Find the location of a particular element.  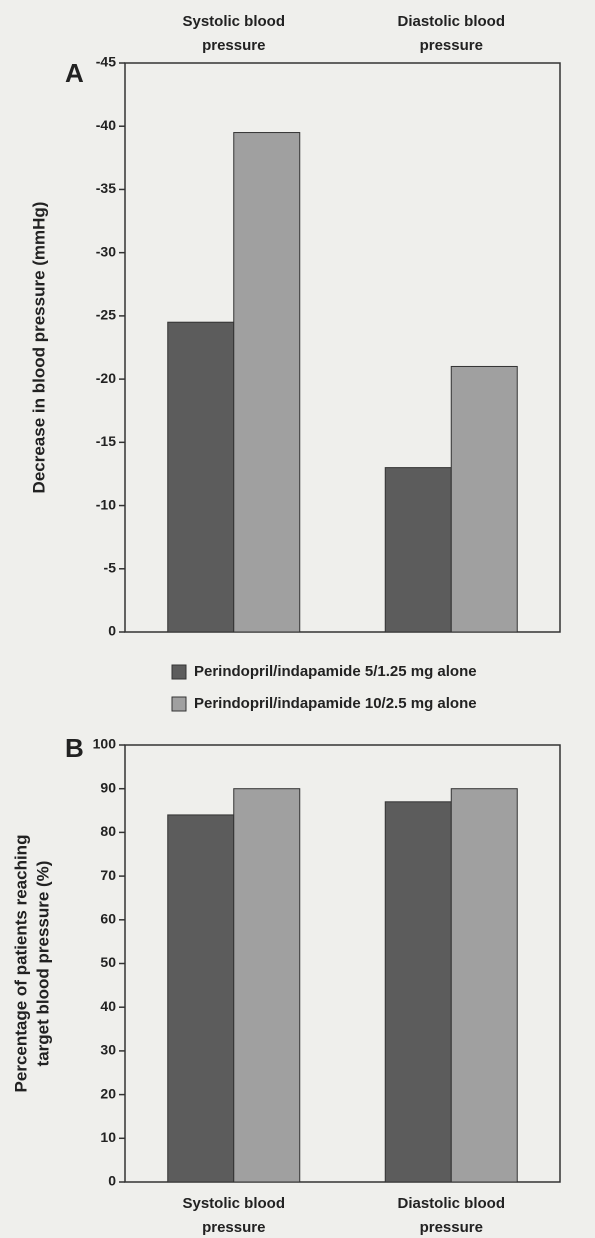

y-tick-label: -10 is located at coordinates (106, 504).